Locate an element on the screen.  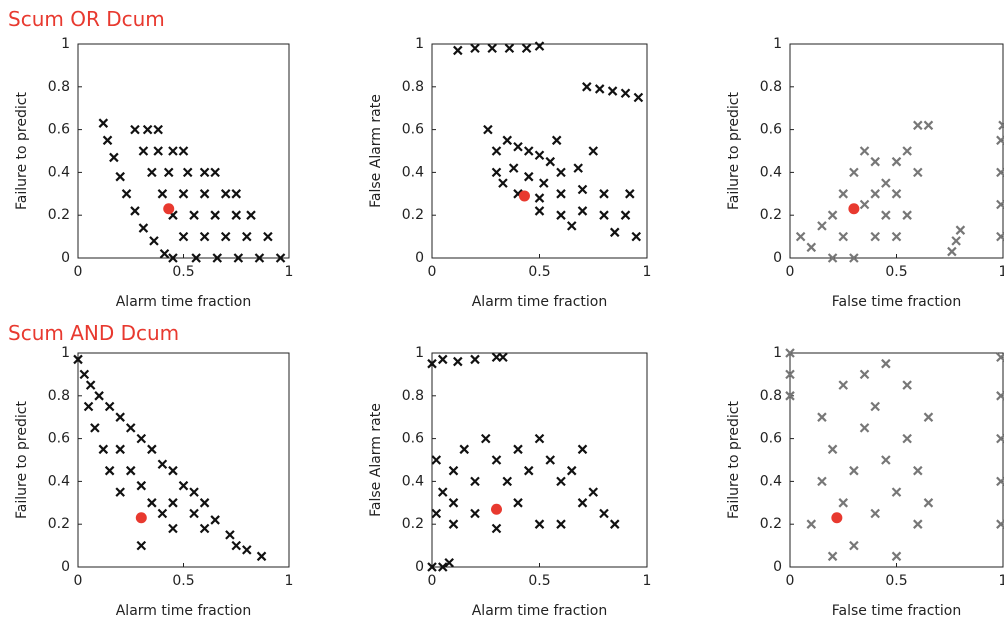
x-axis-title: False time fraction is located at coordinates (896, 611).